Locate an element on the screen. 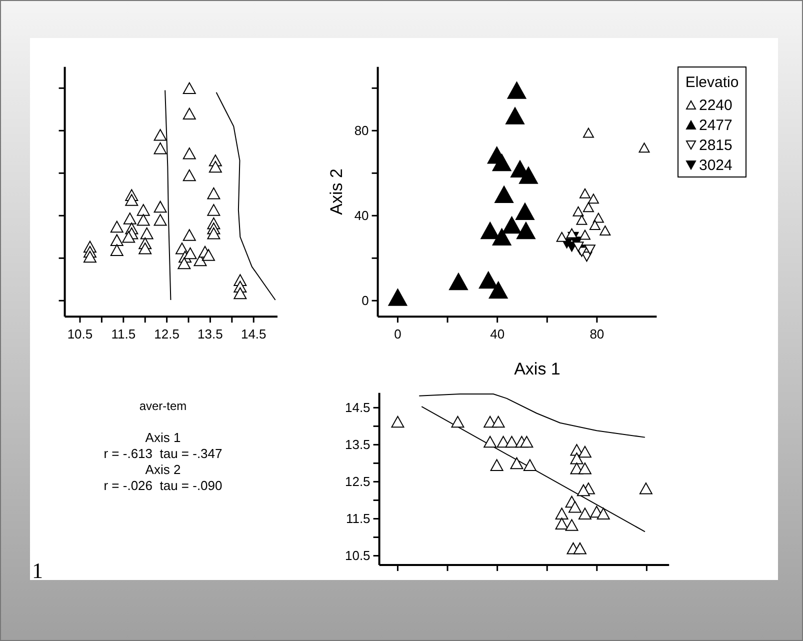  line-series is located at coordinates (532, 416).